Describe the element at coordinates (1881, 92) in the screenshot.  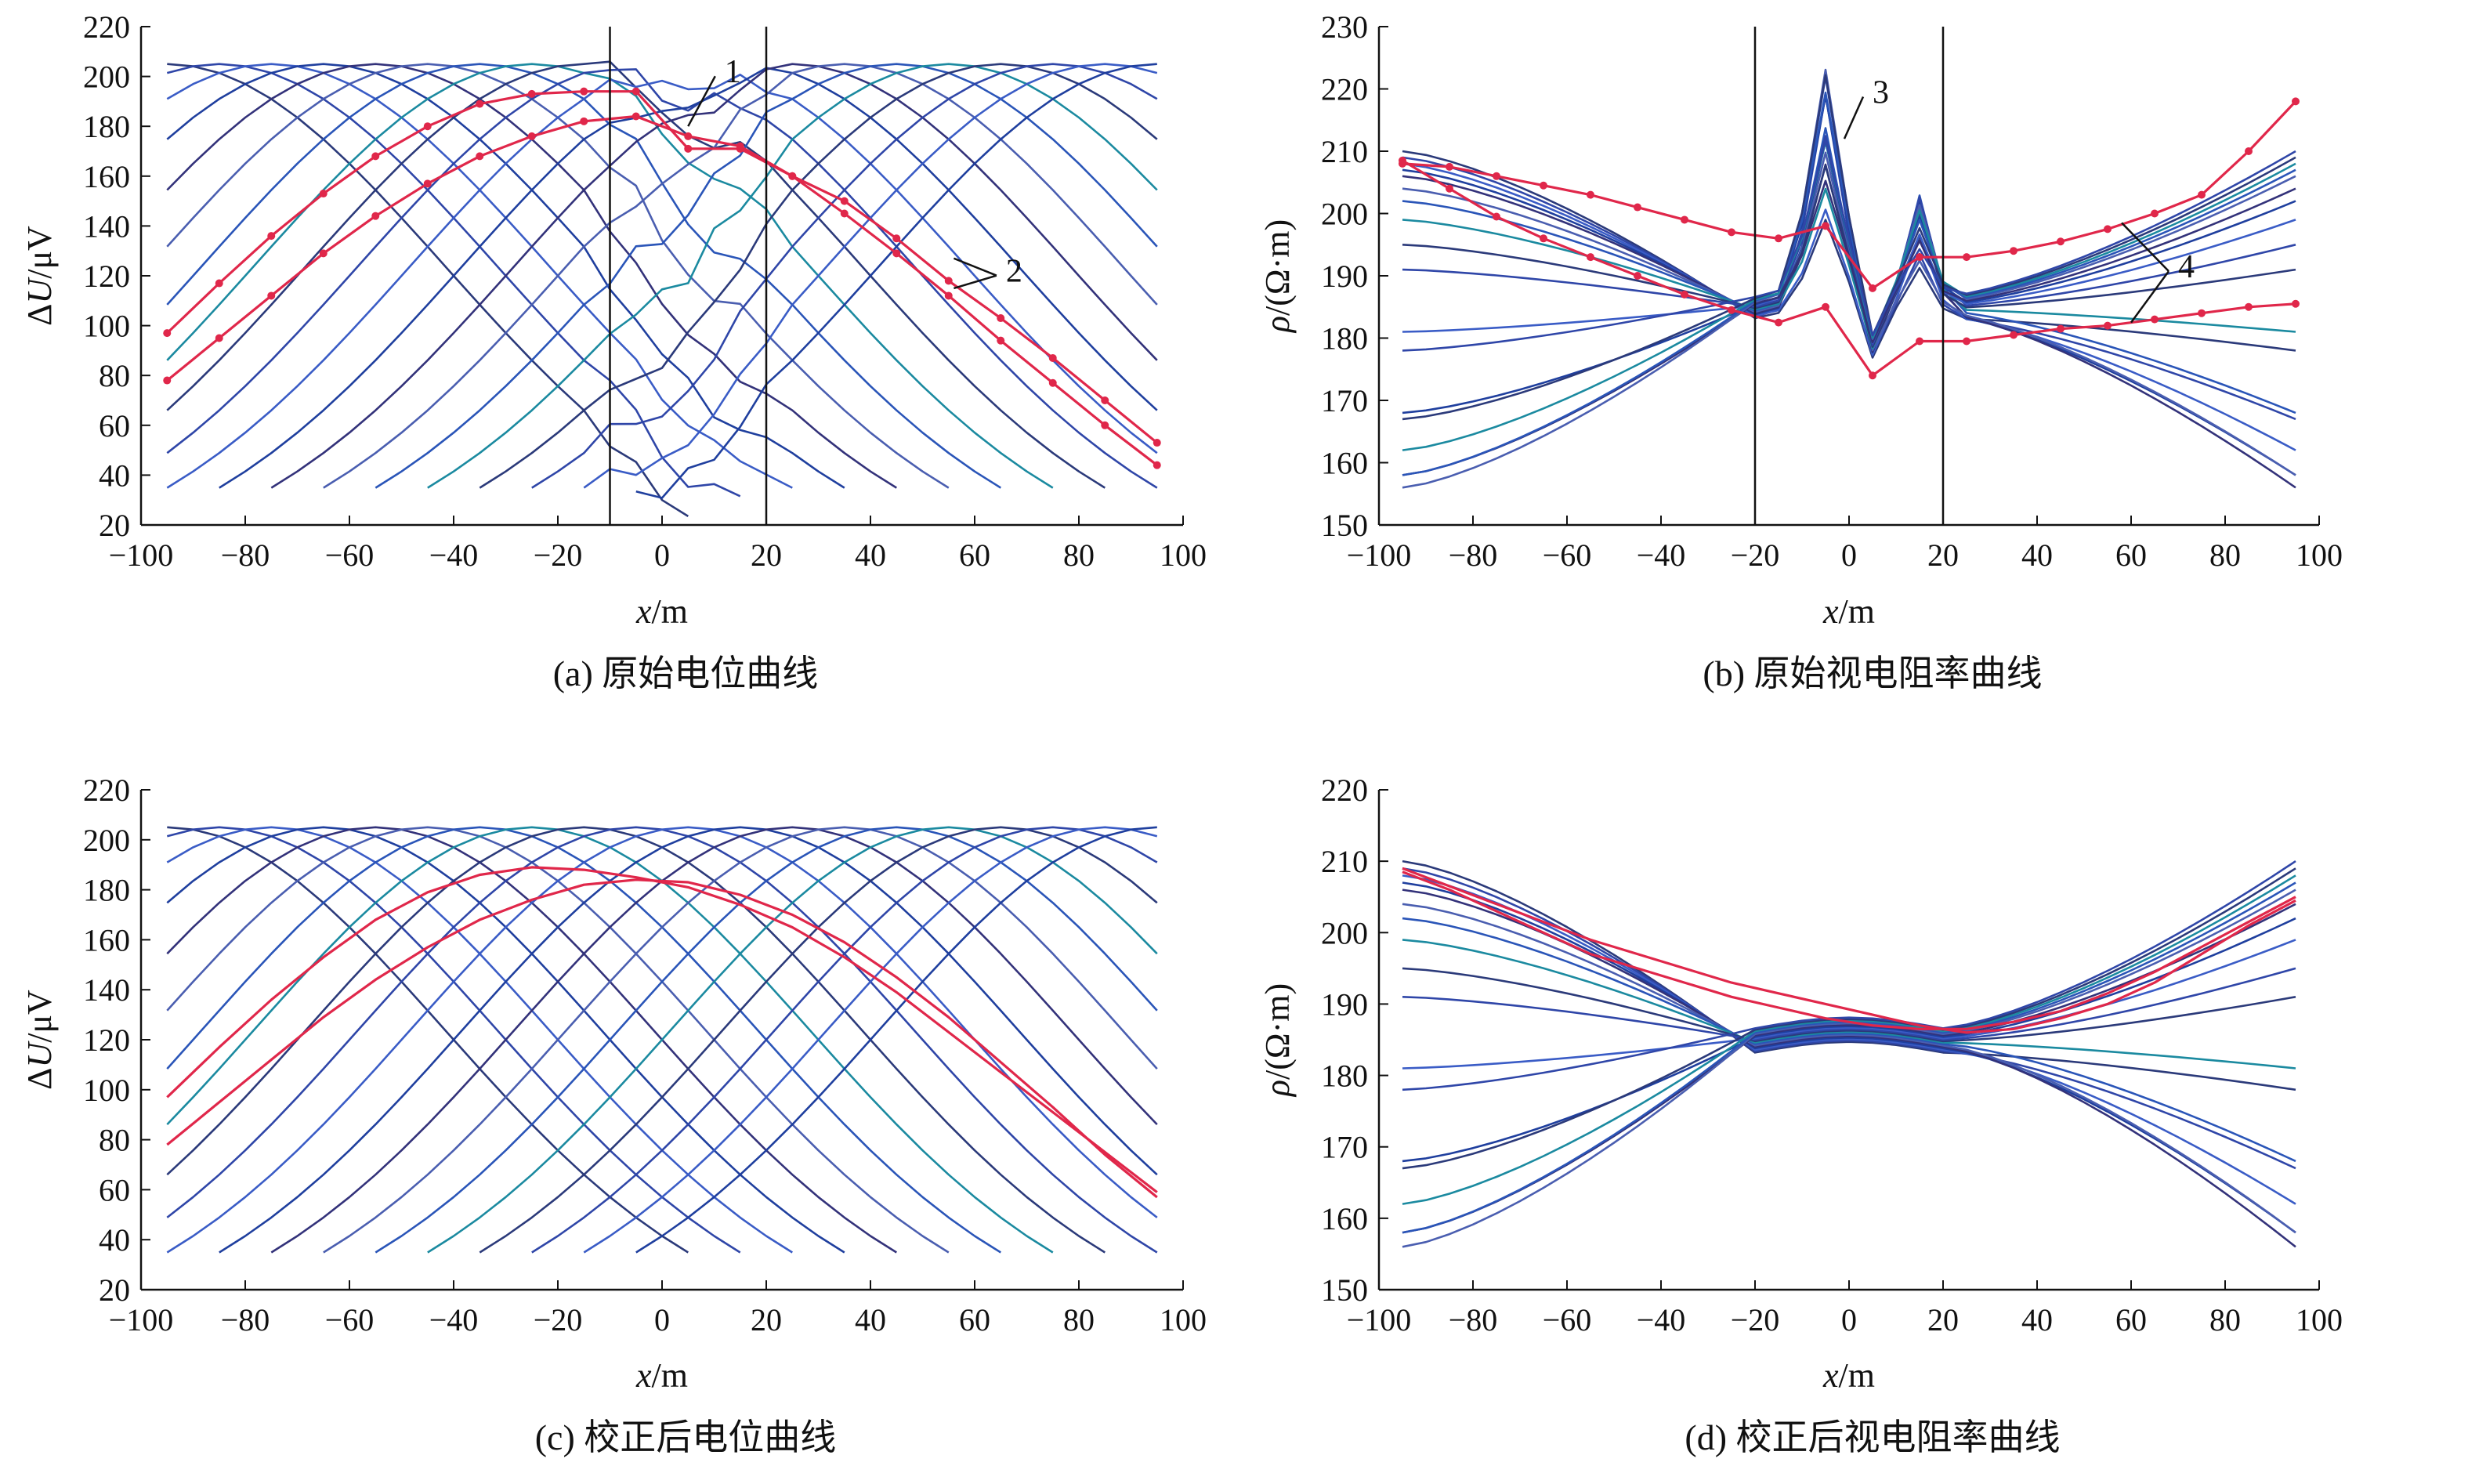
I see `annotation-label: 3` at that location.